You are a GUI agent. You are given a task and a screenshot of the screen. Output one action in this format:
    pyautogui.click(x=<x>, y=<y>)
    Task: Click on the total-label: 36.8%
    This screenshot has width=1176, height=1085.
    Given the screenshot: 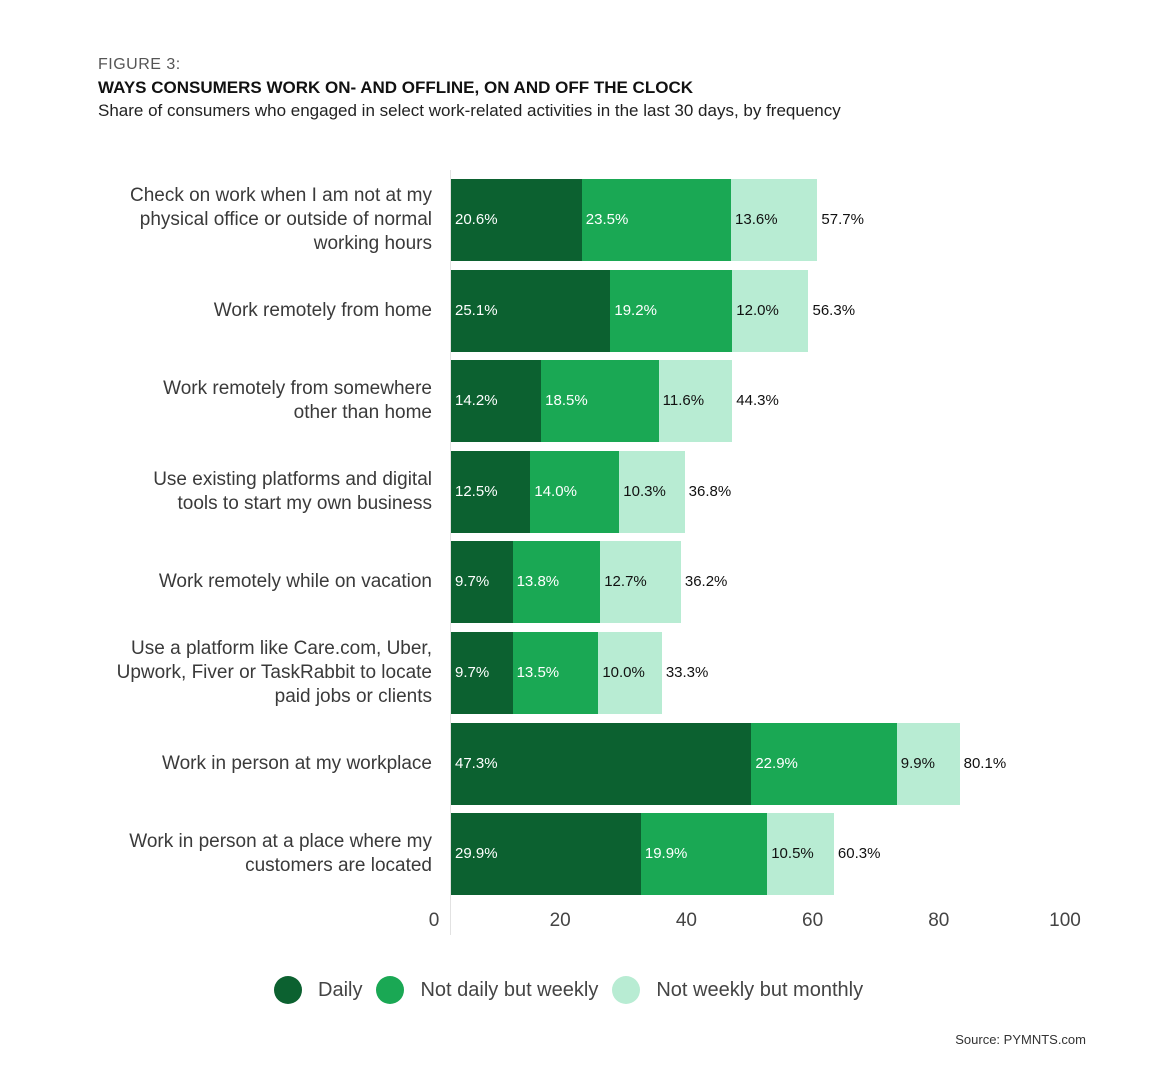 What is the action you would take?
    pyautogui.click(x=710, y=491)
    